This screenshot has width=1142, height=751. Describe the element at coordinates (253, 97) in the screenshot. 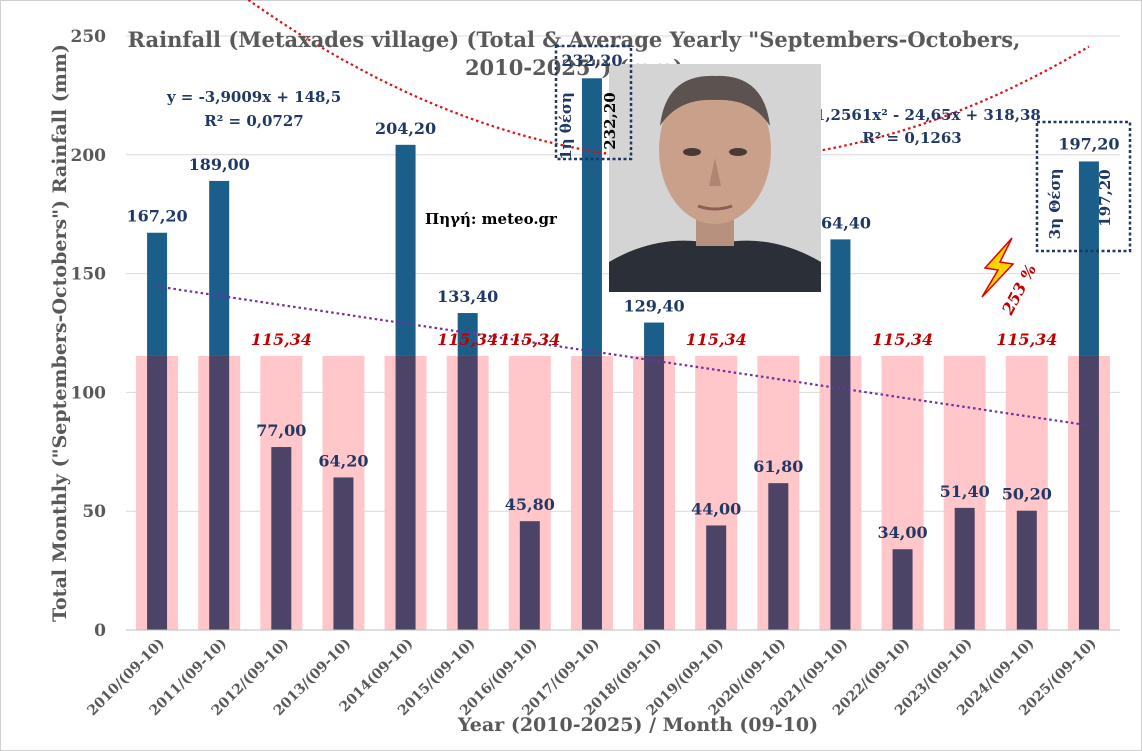

I see `linear-equation: y = -3,9009x + 148,5` at that location.